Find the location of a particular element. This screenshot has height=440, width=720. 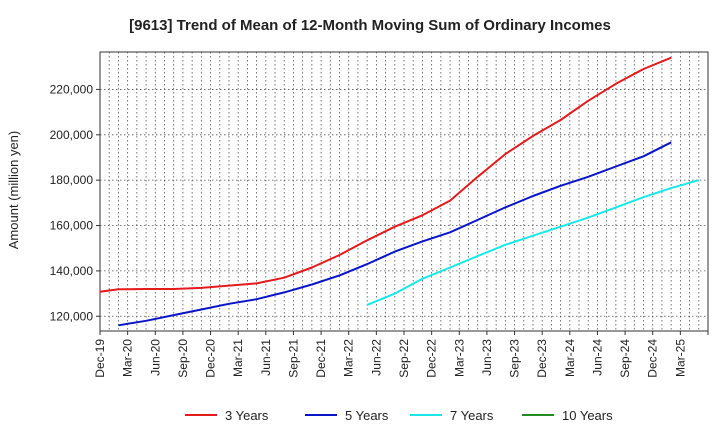

x-tick-label: Jun-21 is located at coordinates (266, 357).